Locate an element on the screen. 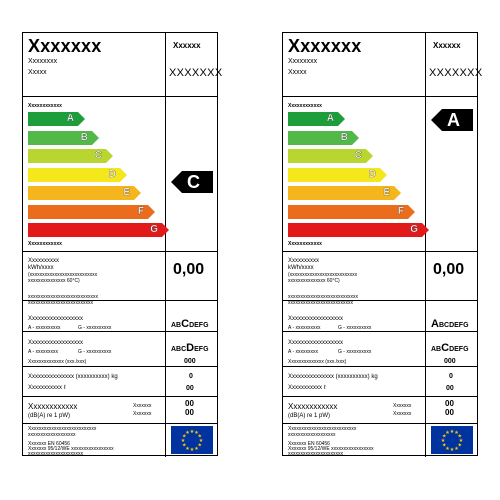 The image size is (500, 500). efficiency-footer: Xxxxxxxxxxxx is located at coordinates (305, 244).